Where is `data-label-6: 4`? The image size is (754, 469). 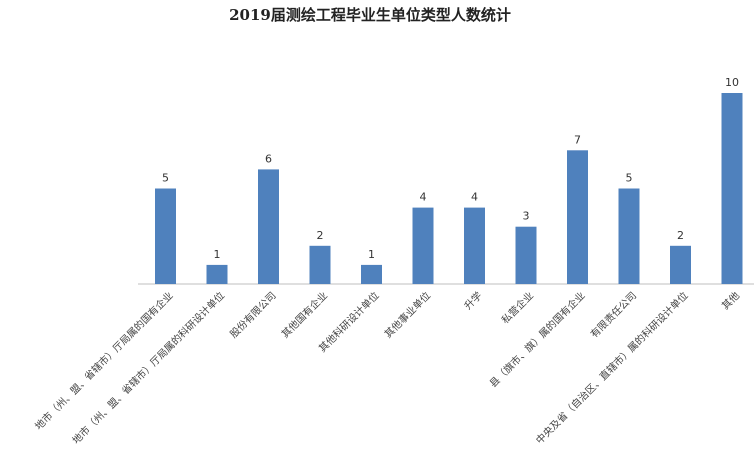 data-label-6: 4 is located at coordinates (474, 197).